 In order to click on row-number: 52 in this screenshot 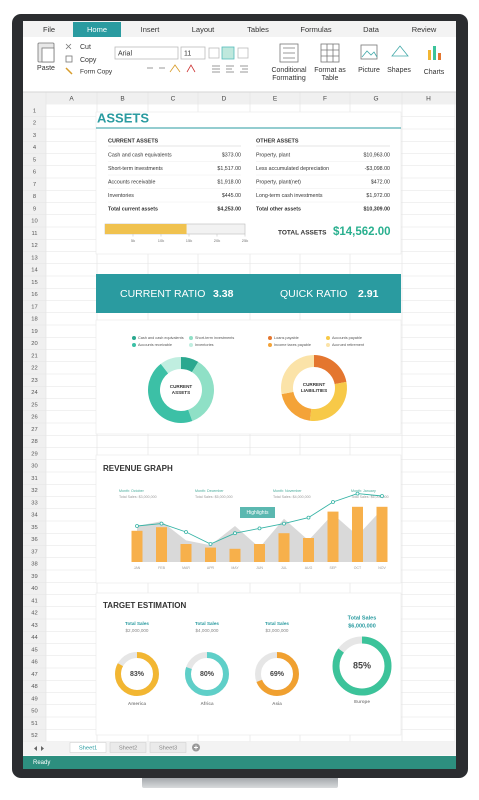, I will do `click(34, 736)`.